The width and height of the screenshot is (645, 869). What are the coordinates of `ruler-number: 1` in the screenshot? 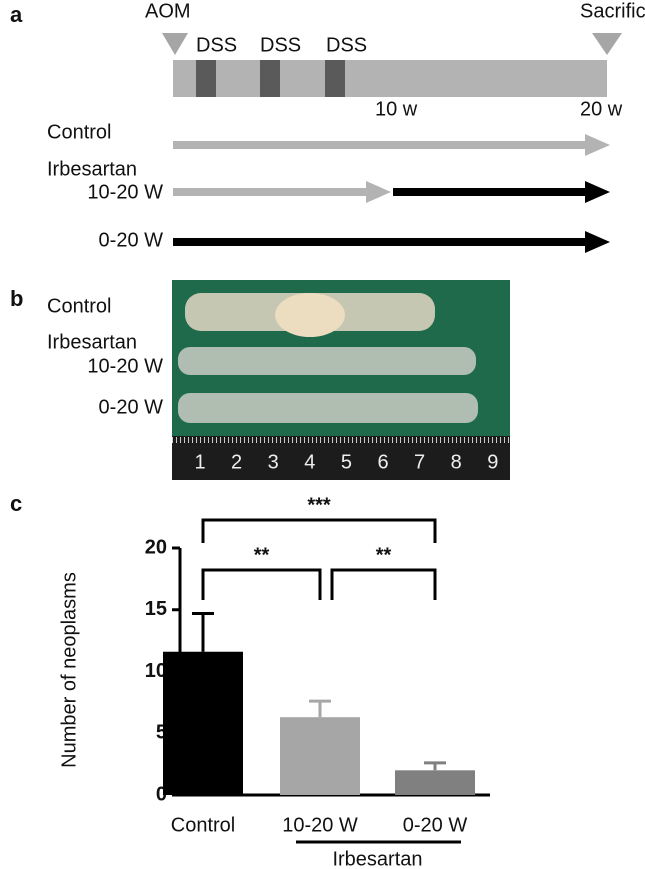 It's located at (199, 462).